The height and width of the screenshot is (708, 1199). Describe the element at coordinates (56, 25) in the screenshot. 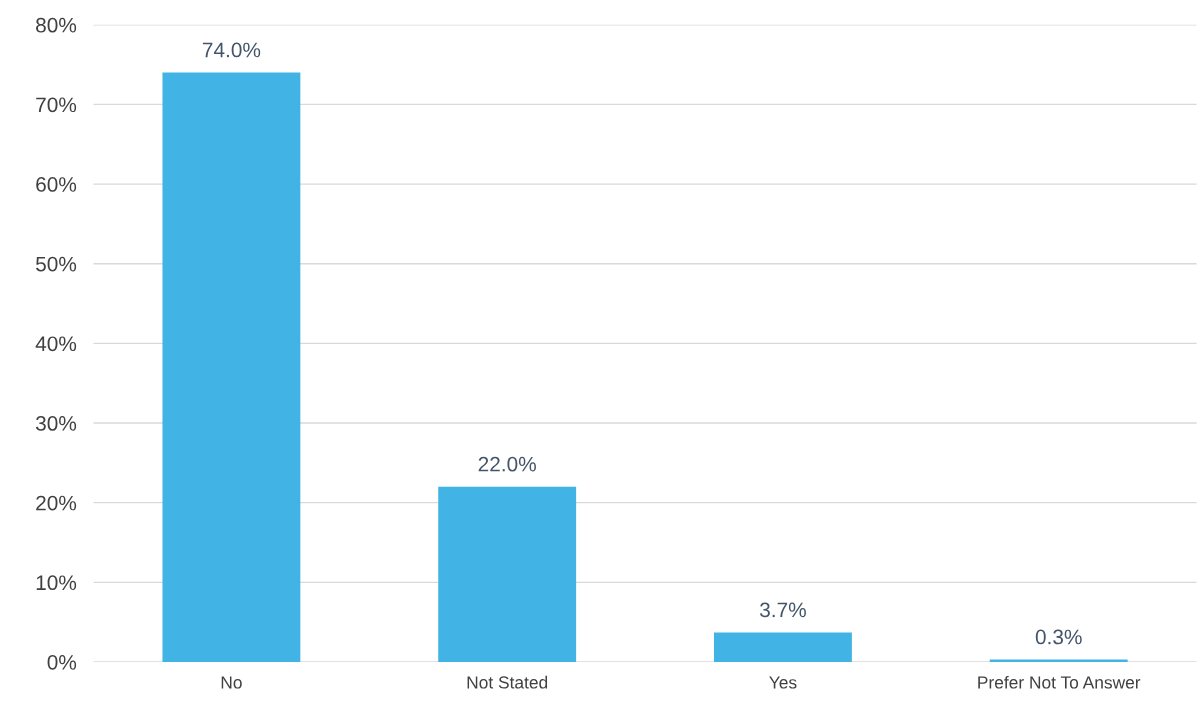

I see `y-tick-label: 80%` at that location.